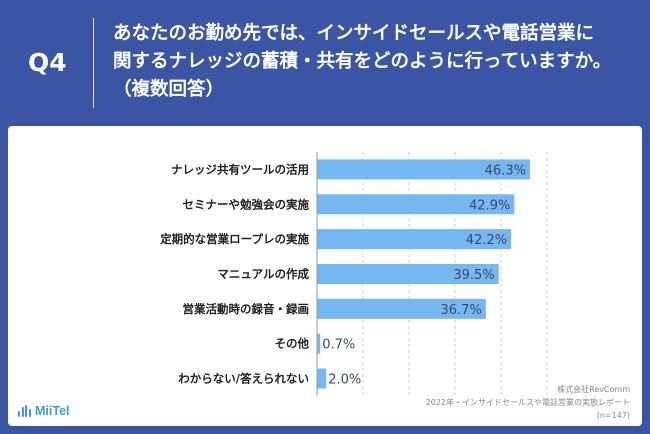 This screenshot has width=650, height=434. I want to click on category-label: セミナーや勉強会の実施, so click(246, 204).